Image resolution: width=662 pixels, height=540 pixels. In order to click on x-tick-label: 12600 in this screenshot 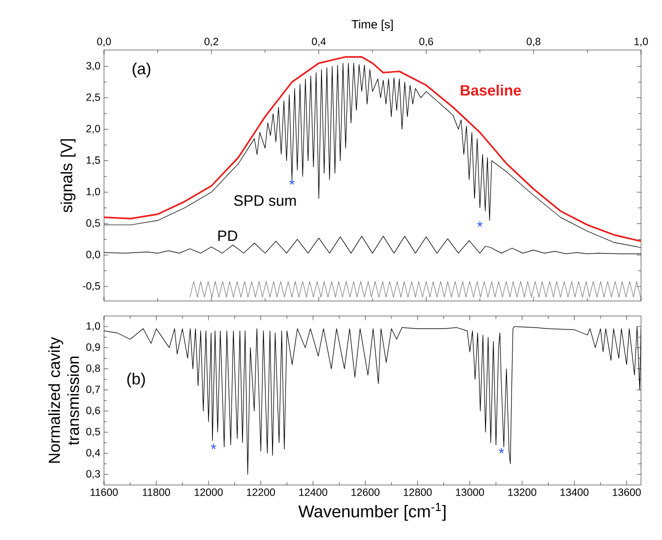, I will do `click(366, 492)`.